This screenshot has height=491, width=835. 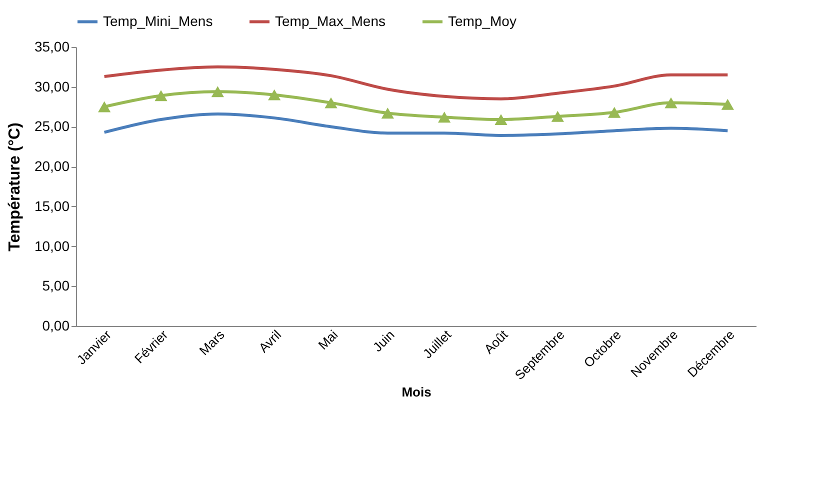 I want to click on y-axis-title: Température (°C), so click(x=15, y=187).